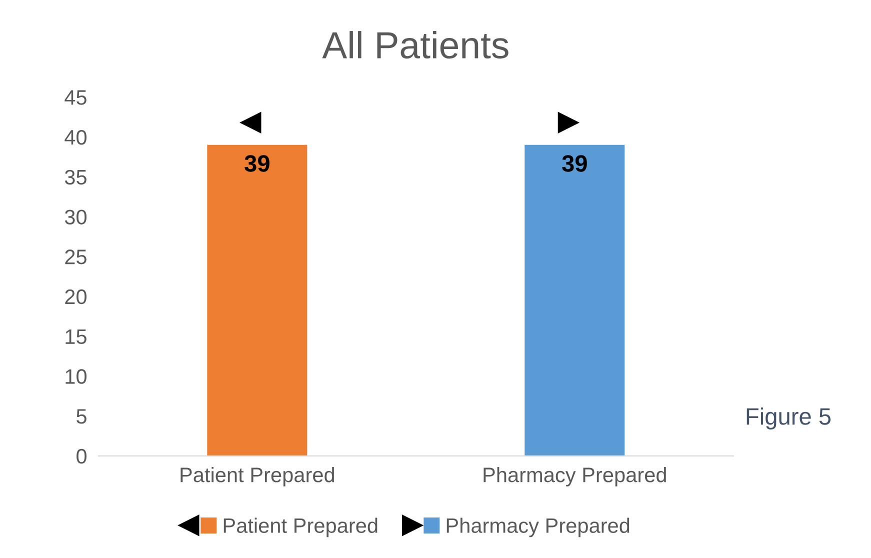  What do you see at coordinates (301, 528) in the screenshot?
I see `legend-label: Patient Prepared` at bounding box center [301, 528].